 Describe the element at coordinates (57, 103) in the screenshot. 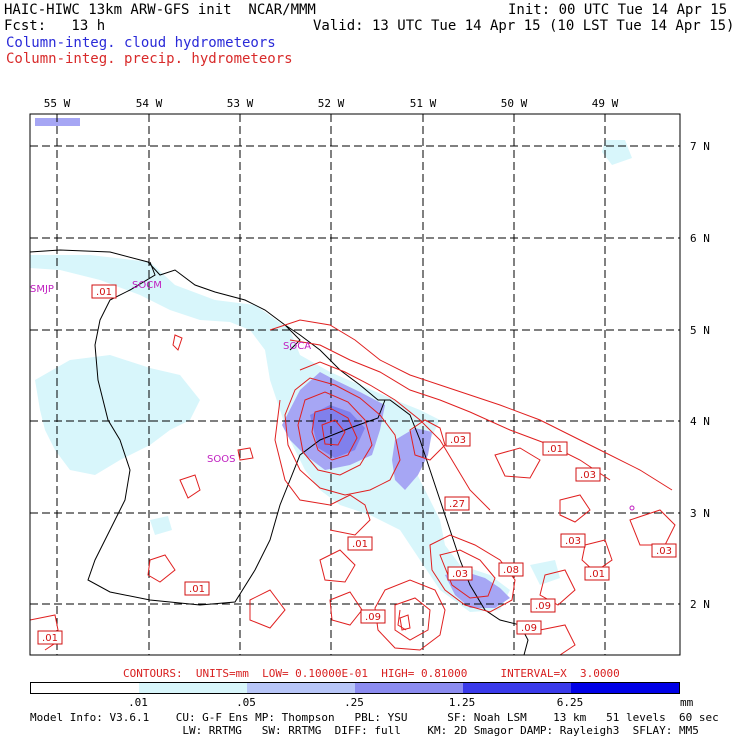

I see `lon-label: 55 W` at that location.